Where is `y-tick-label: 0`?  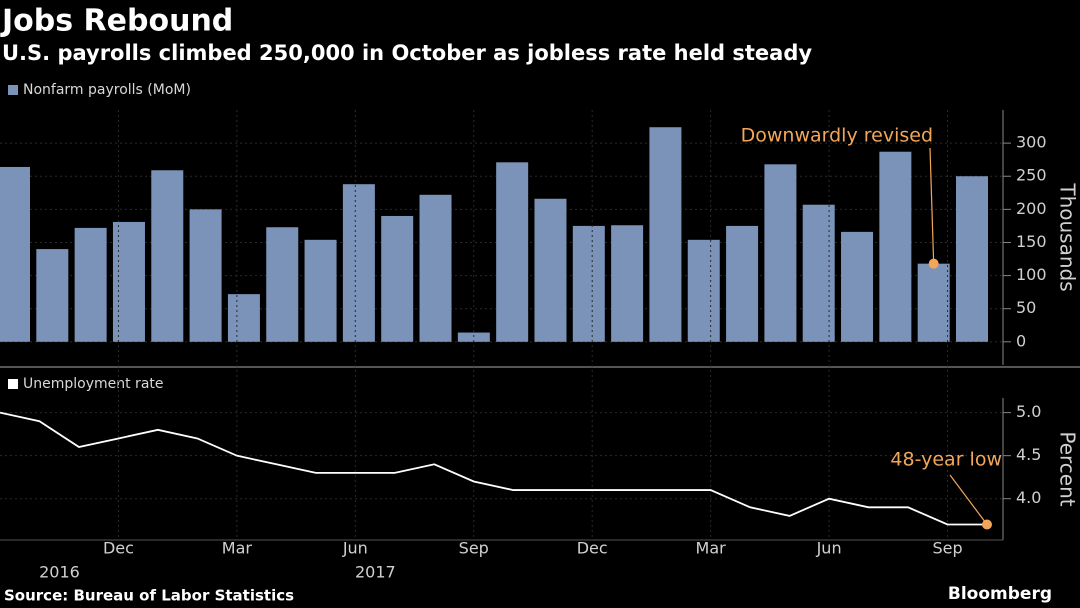
y-tick-label: 0 is located at coordinates (1021, 340).